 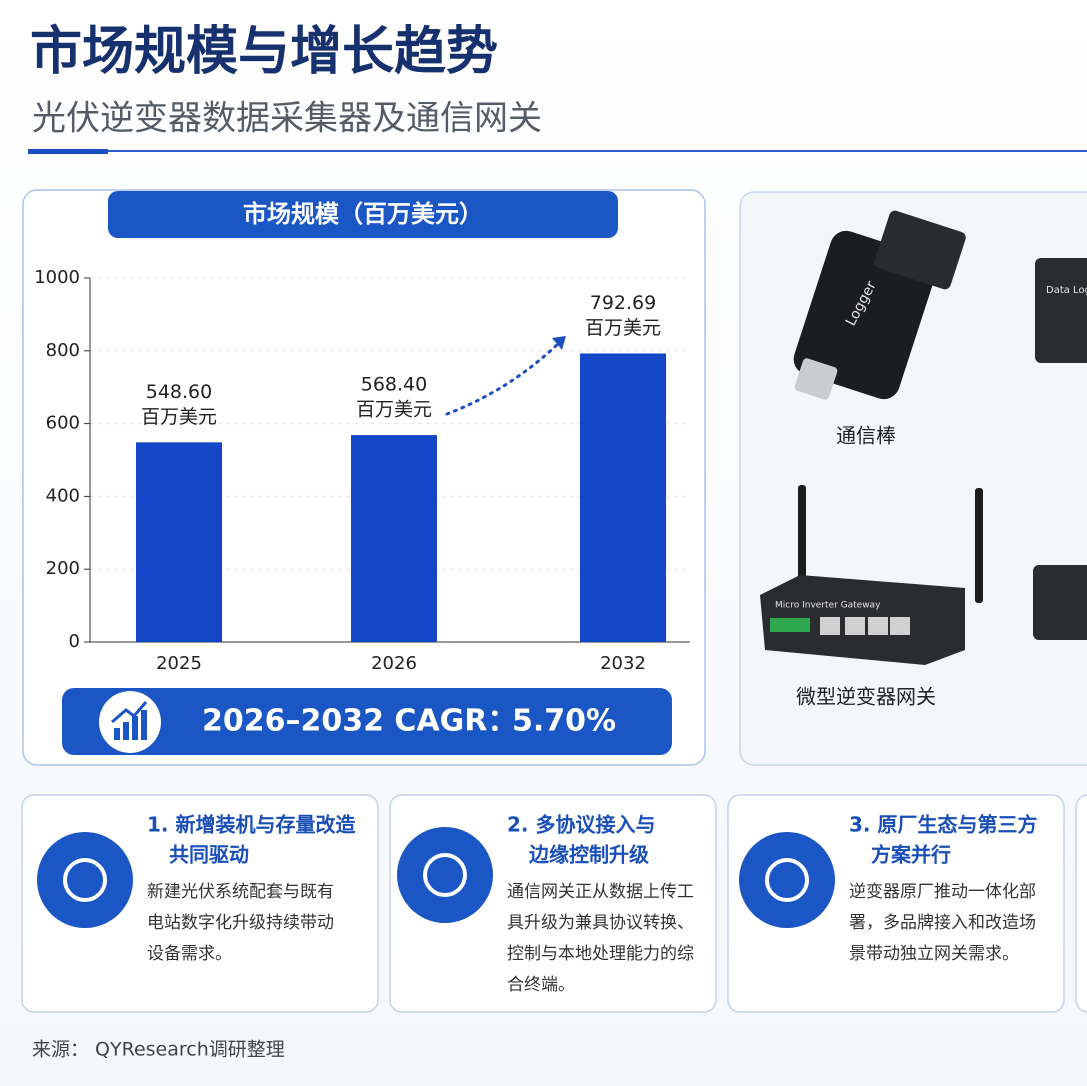 I want to click on card-title: 3. 原厂生态与第三方, so click(x=943, y=825).